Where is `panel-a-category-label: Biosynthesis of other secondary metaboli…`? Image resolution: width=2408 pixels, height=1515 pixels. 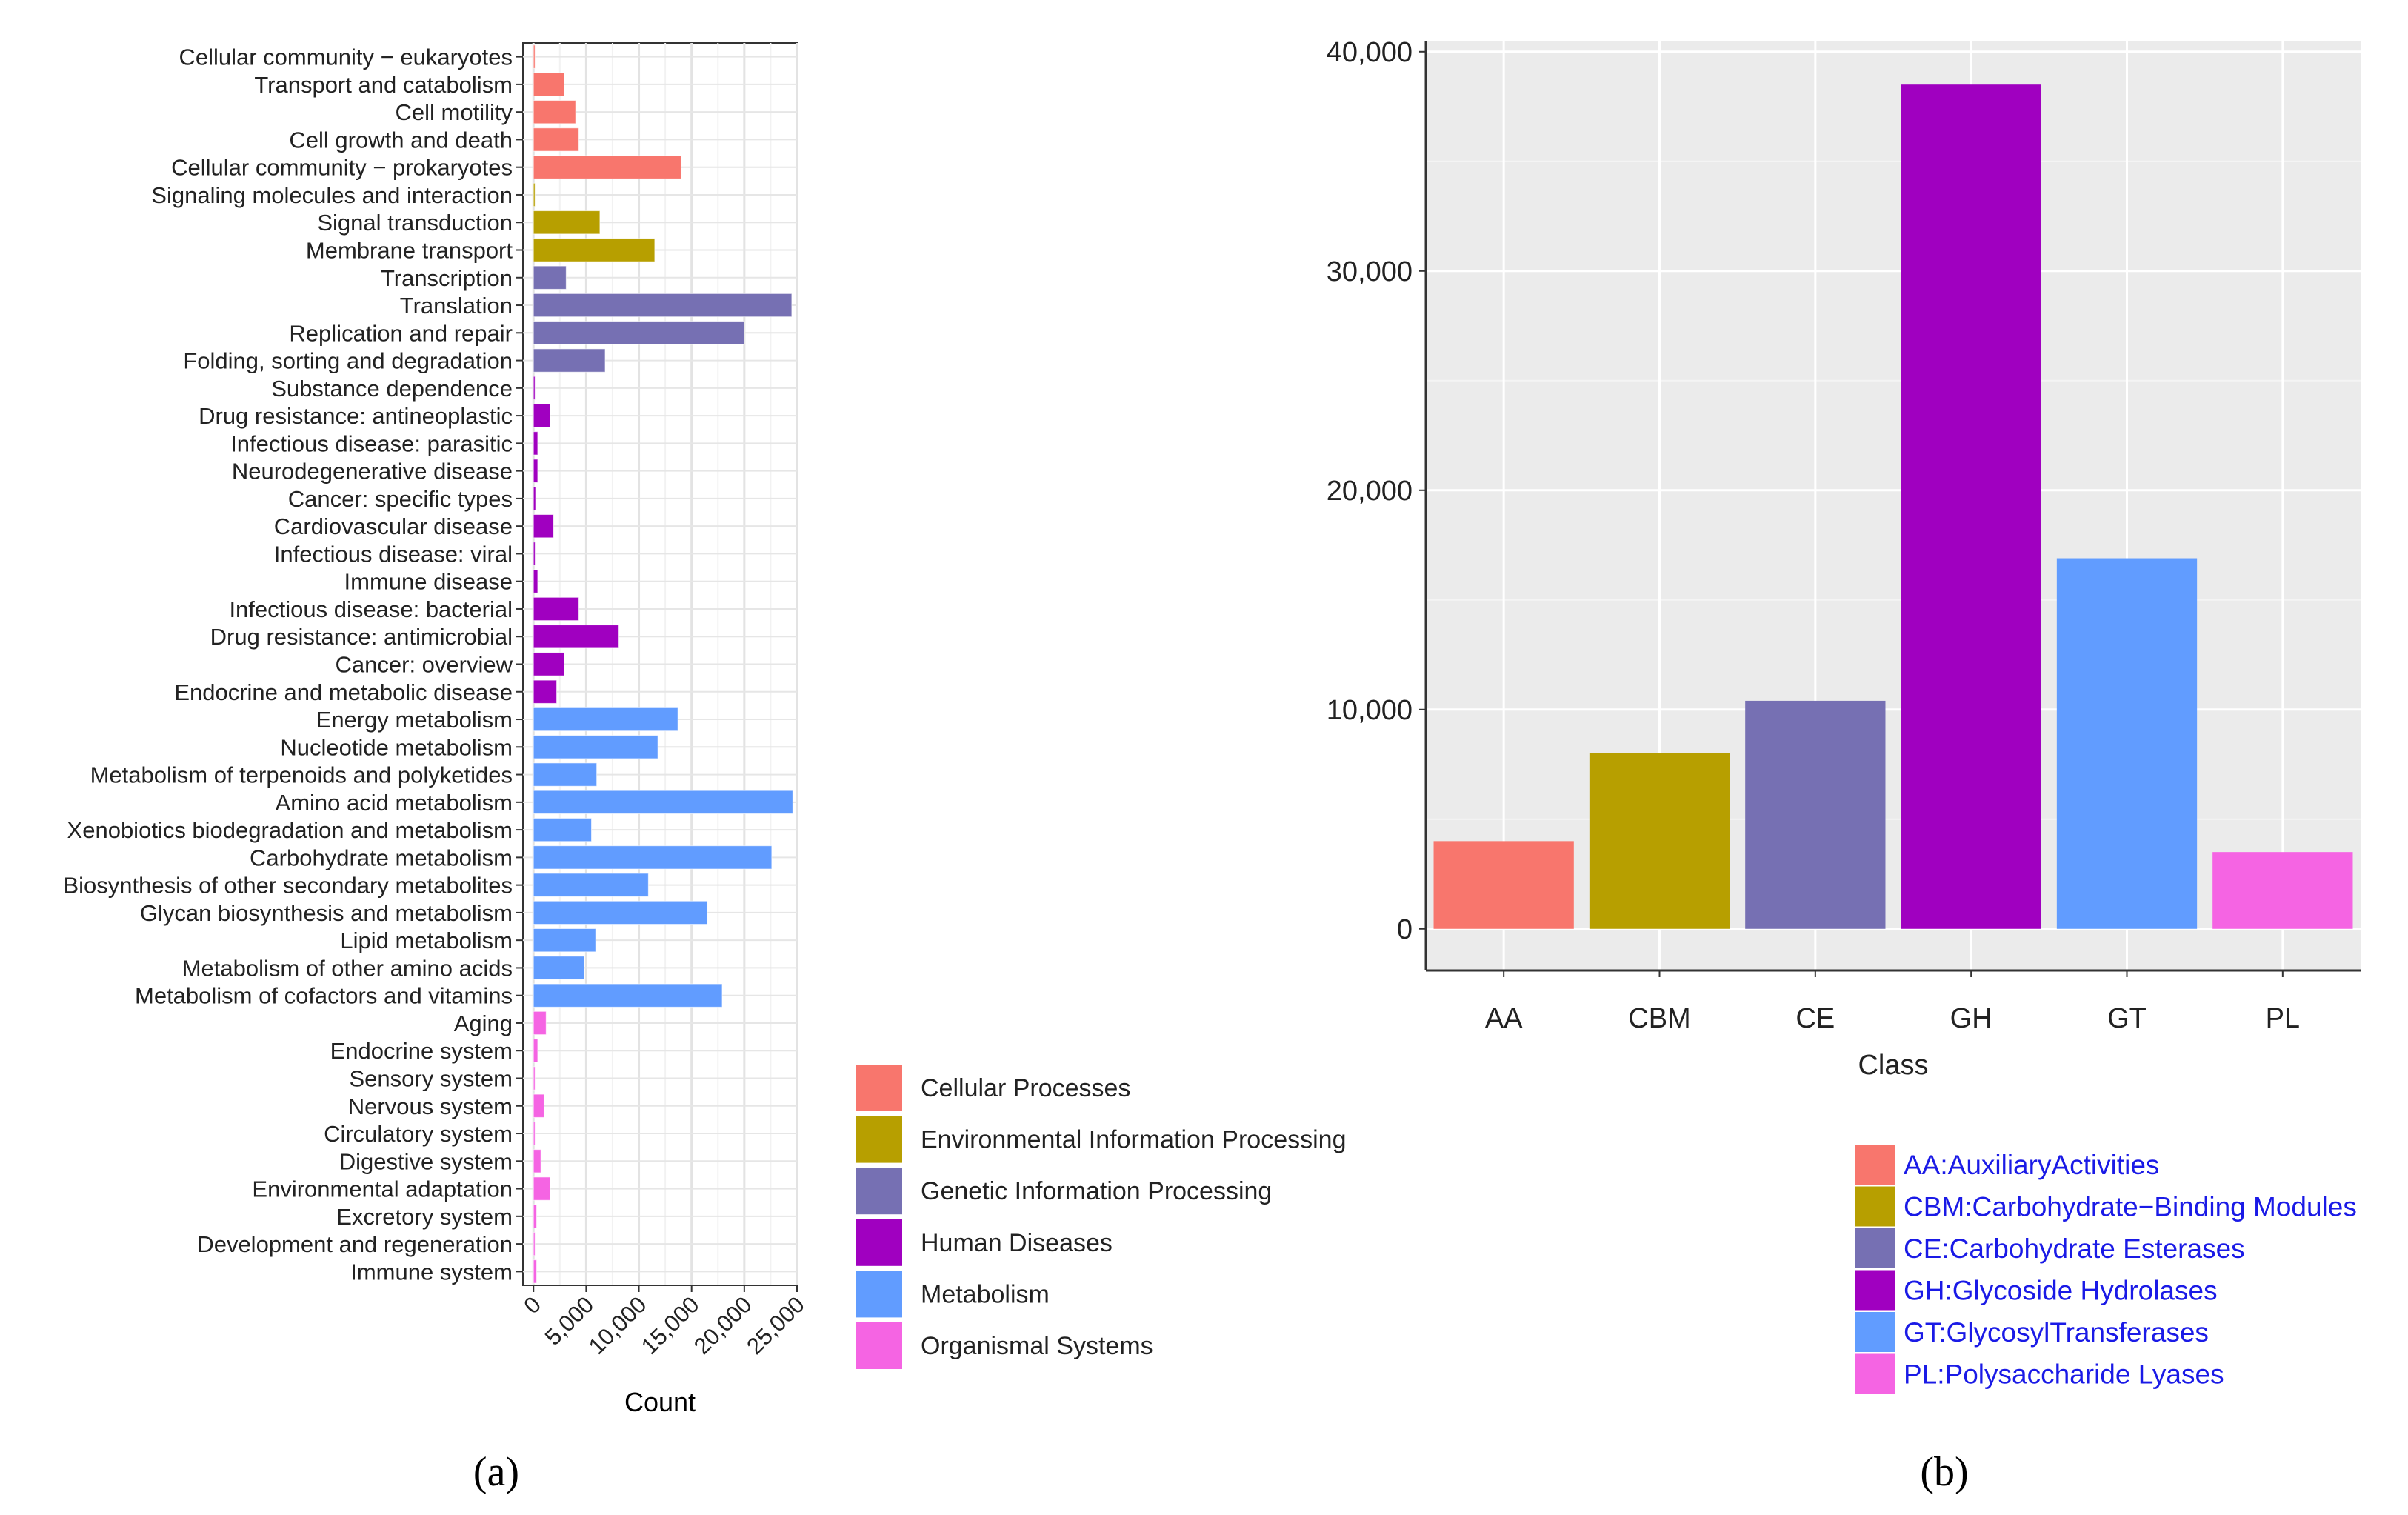
panel-a-category-label: Biosynthesis of other secondary metaboli… is located at coordinates (288, 886).